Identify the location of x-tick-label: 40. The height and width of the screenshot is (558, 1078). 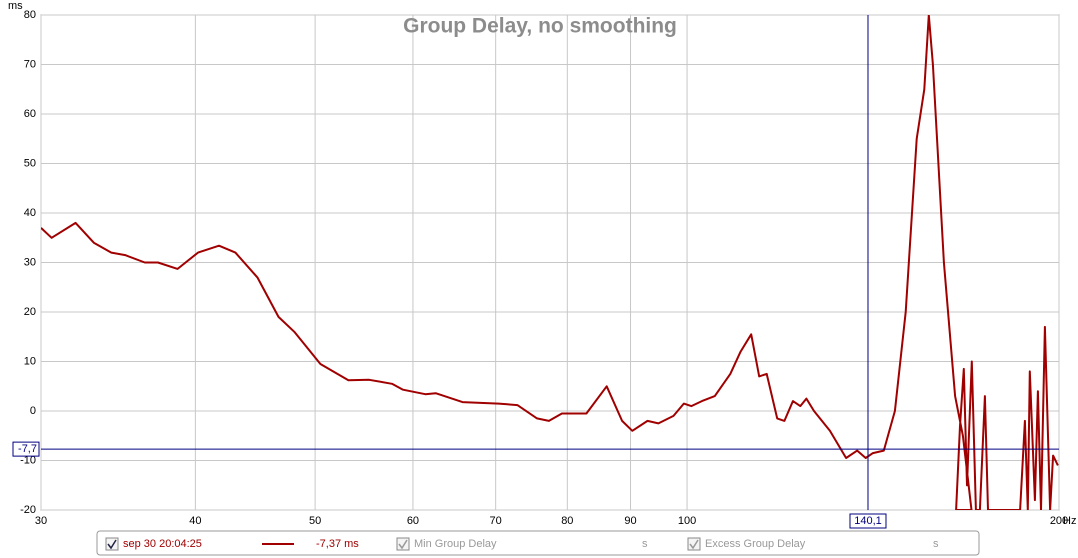
(195, 521).